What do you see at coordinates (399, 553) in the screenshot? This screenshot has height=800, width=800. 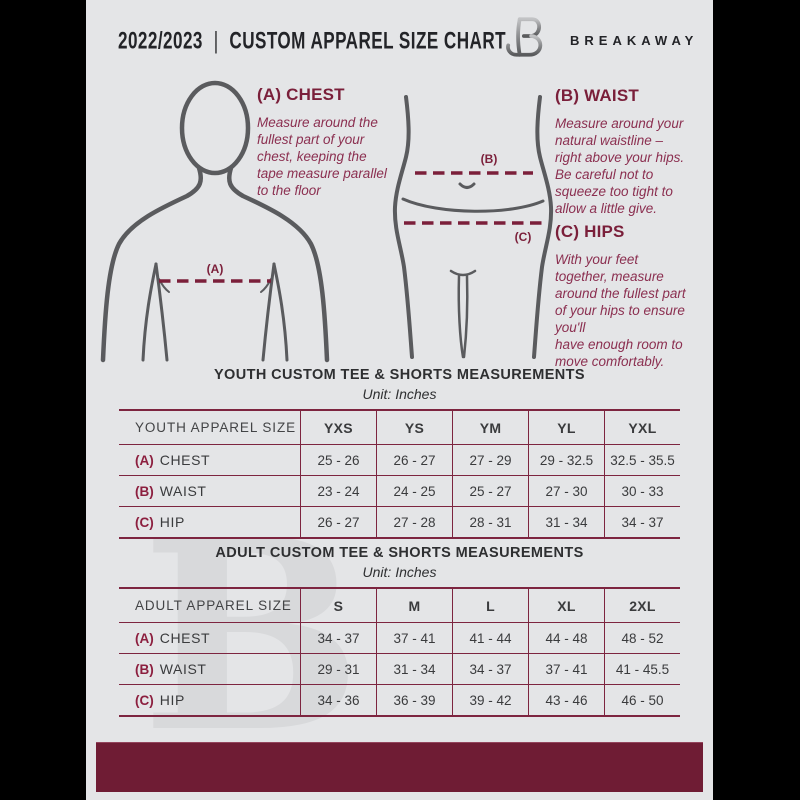 I see `adult-table-title: ADULT CUSTOM TEE & SHORTS MEASUREMENTS` at bounding box center [399, 553].